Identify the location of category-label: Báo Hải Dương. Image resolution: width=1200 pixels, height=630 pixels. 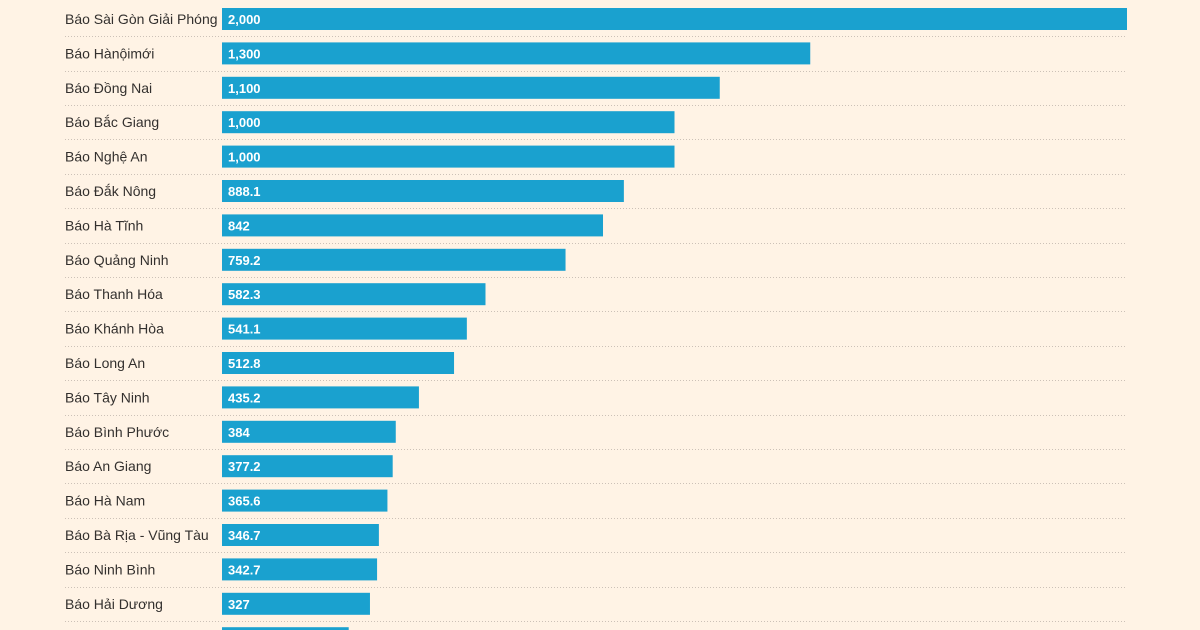
(114, 604).